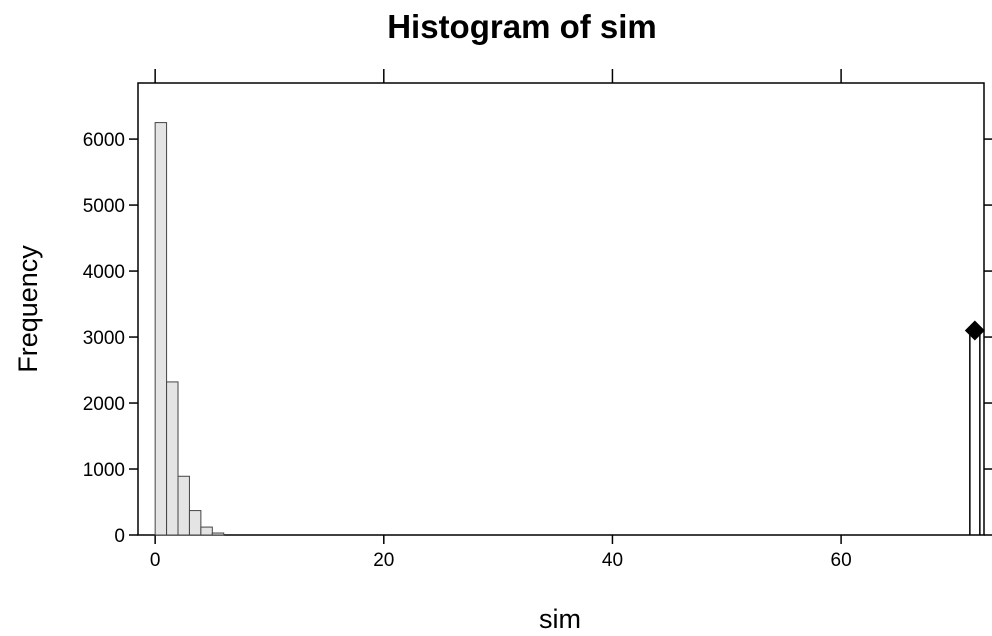 Image resolution: width=992 pixels, height=636 pixels. What do you see at coordinates (974, 330) in the screenshot?
I see `observed-diamond-marker` at bounding box center [974, 330].